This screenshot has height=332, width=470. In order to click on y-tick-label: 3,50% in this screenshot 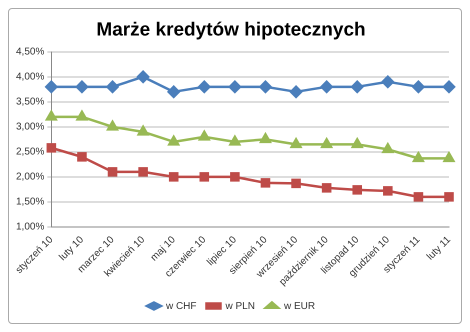, I will do `click(30, 102)`.